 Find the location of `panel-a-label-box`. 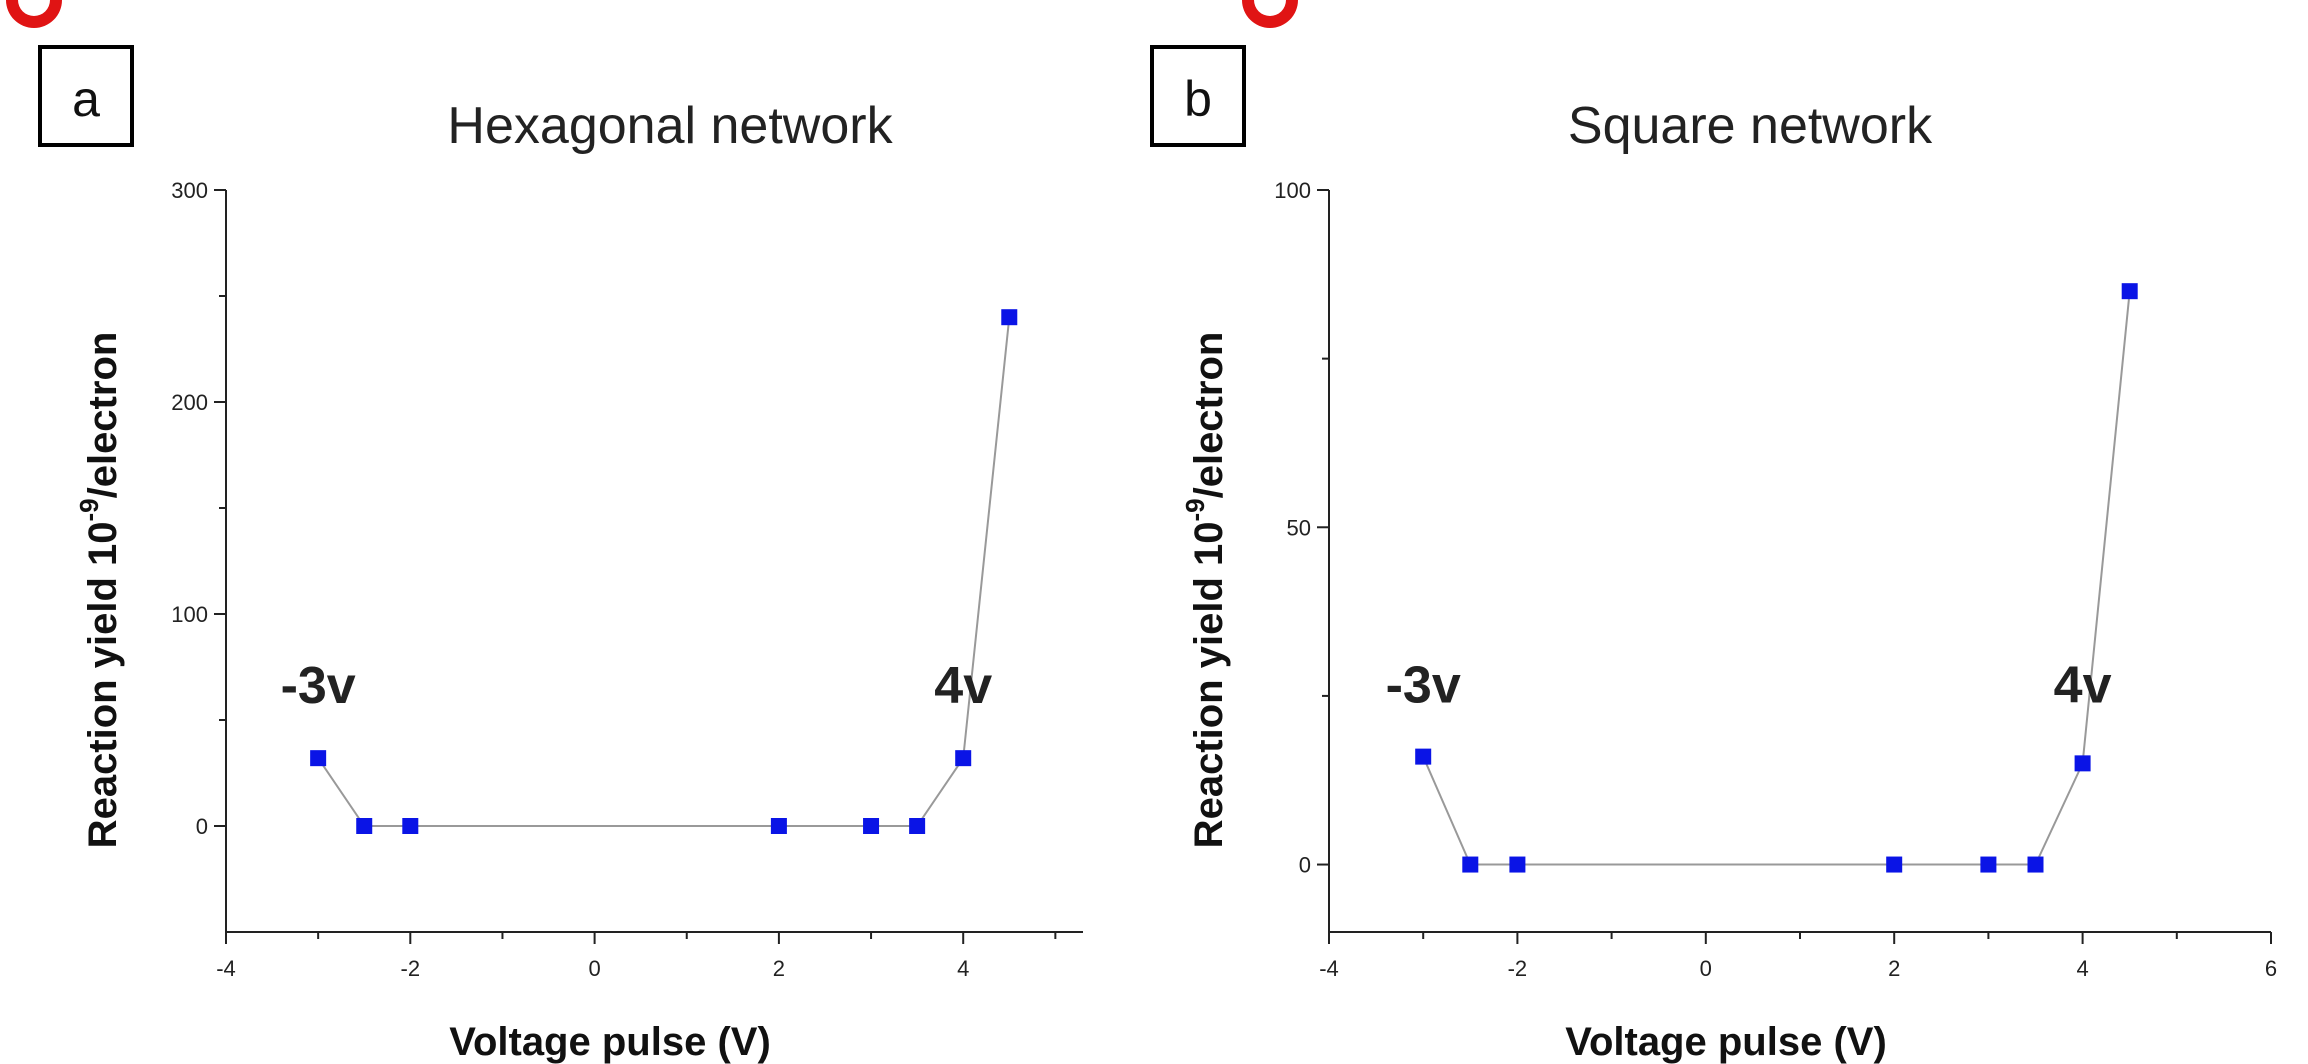

panel-a-label-box is located at coordinates (86, 96).